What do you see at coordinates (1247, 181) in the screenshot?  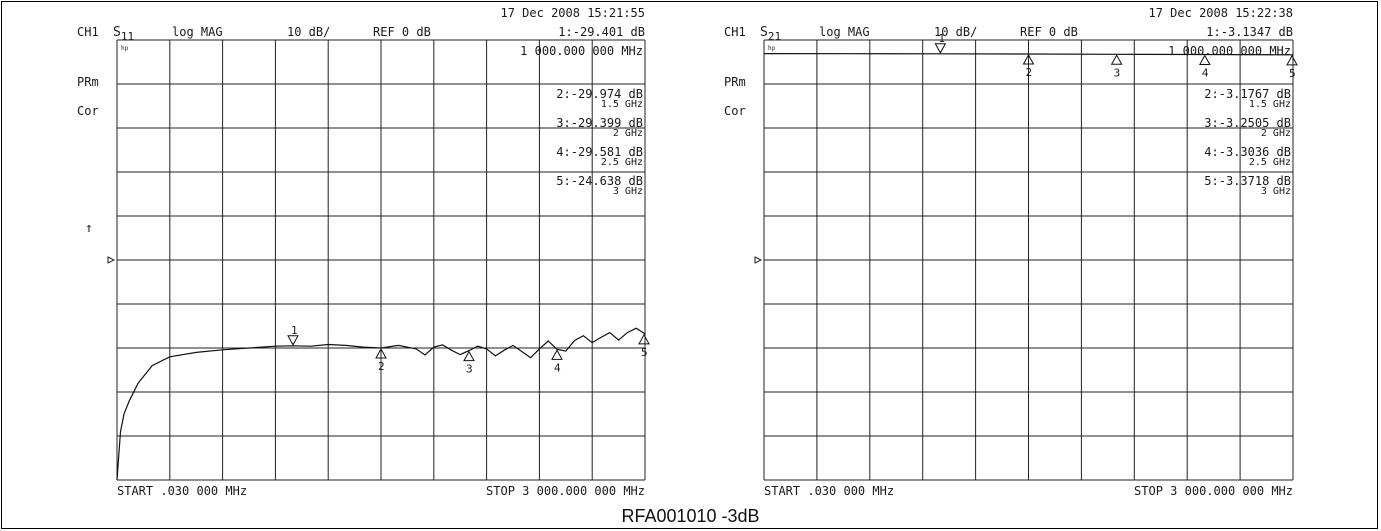 I see `marker-value-label: 5:-3.3718 dB` at bounding box center [1247, 181].